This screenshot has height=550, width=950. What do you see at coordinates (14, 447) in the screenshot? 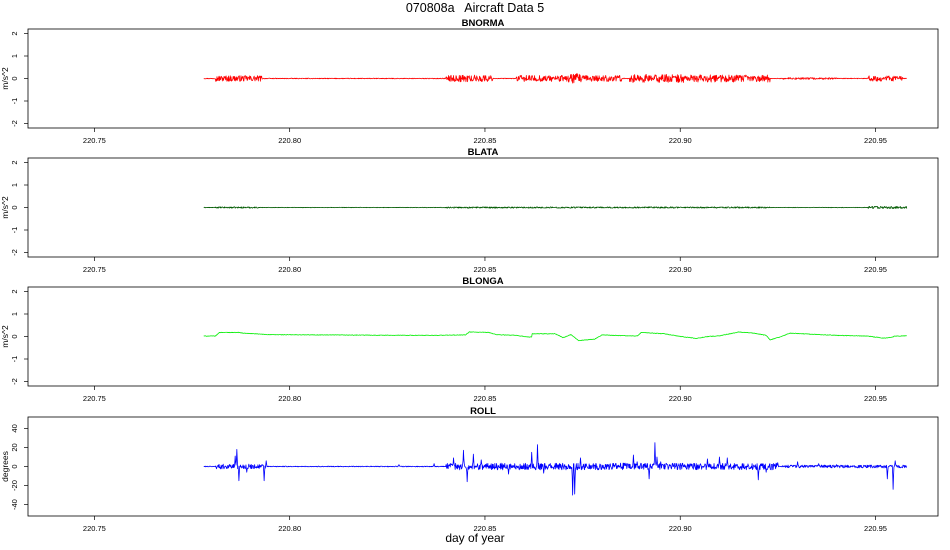
I see `y-tick-label: 20` at bounding box center [14, 447].